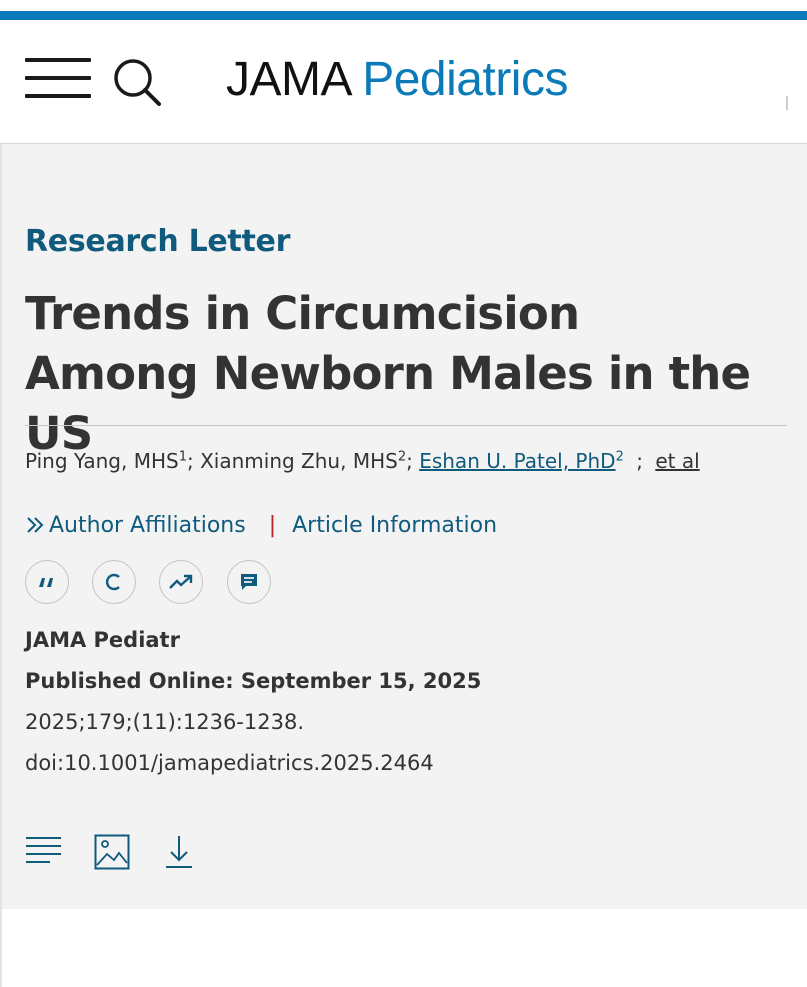  Describe the element at coordinates (249, 582) in the screenshot. I see `comment-icon` at that location.